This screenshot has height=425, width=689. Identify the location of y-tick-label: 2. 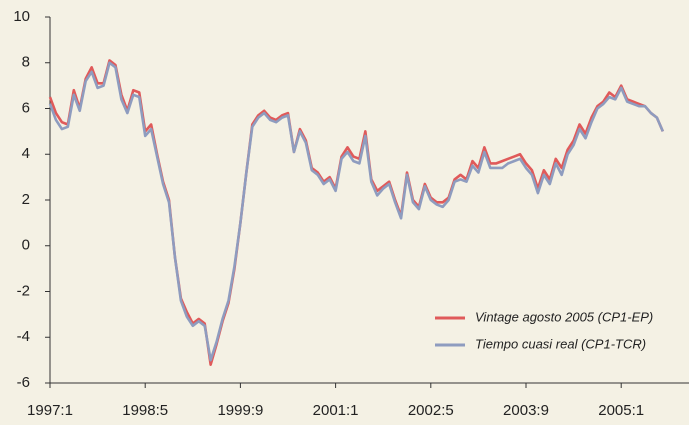
(26, 199).